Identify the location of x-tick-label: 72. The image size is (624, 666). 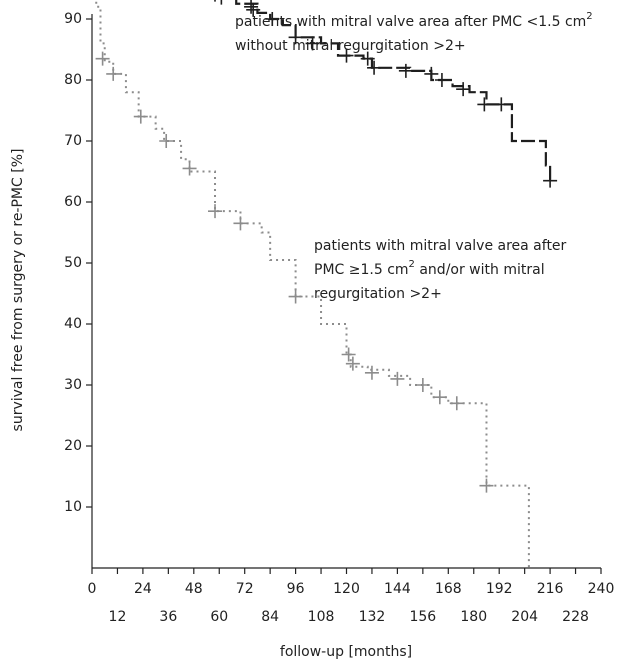
(245, 589).